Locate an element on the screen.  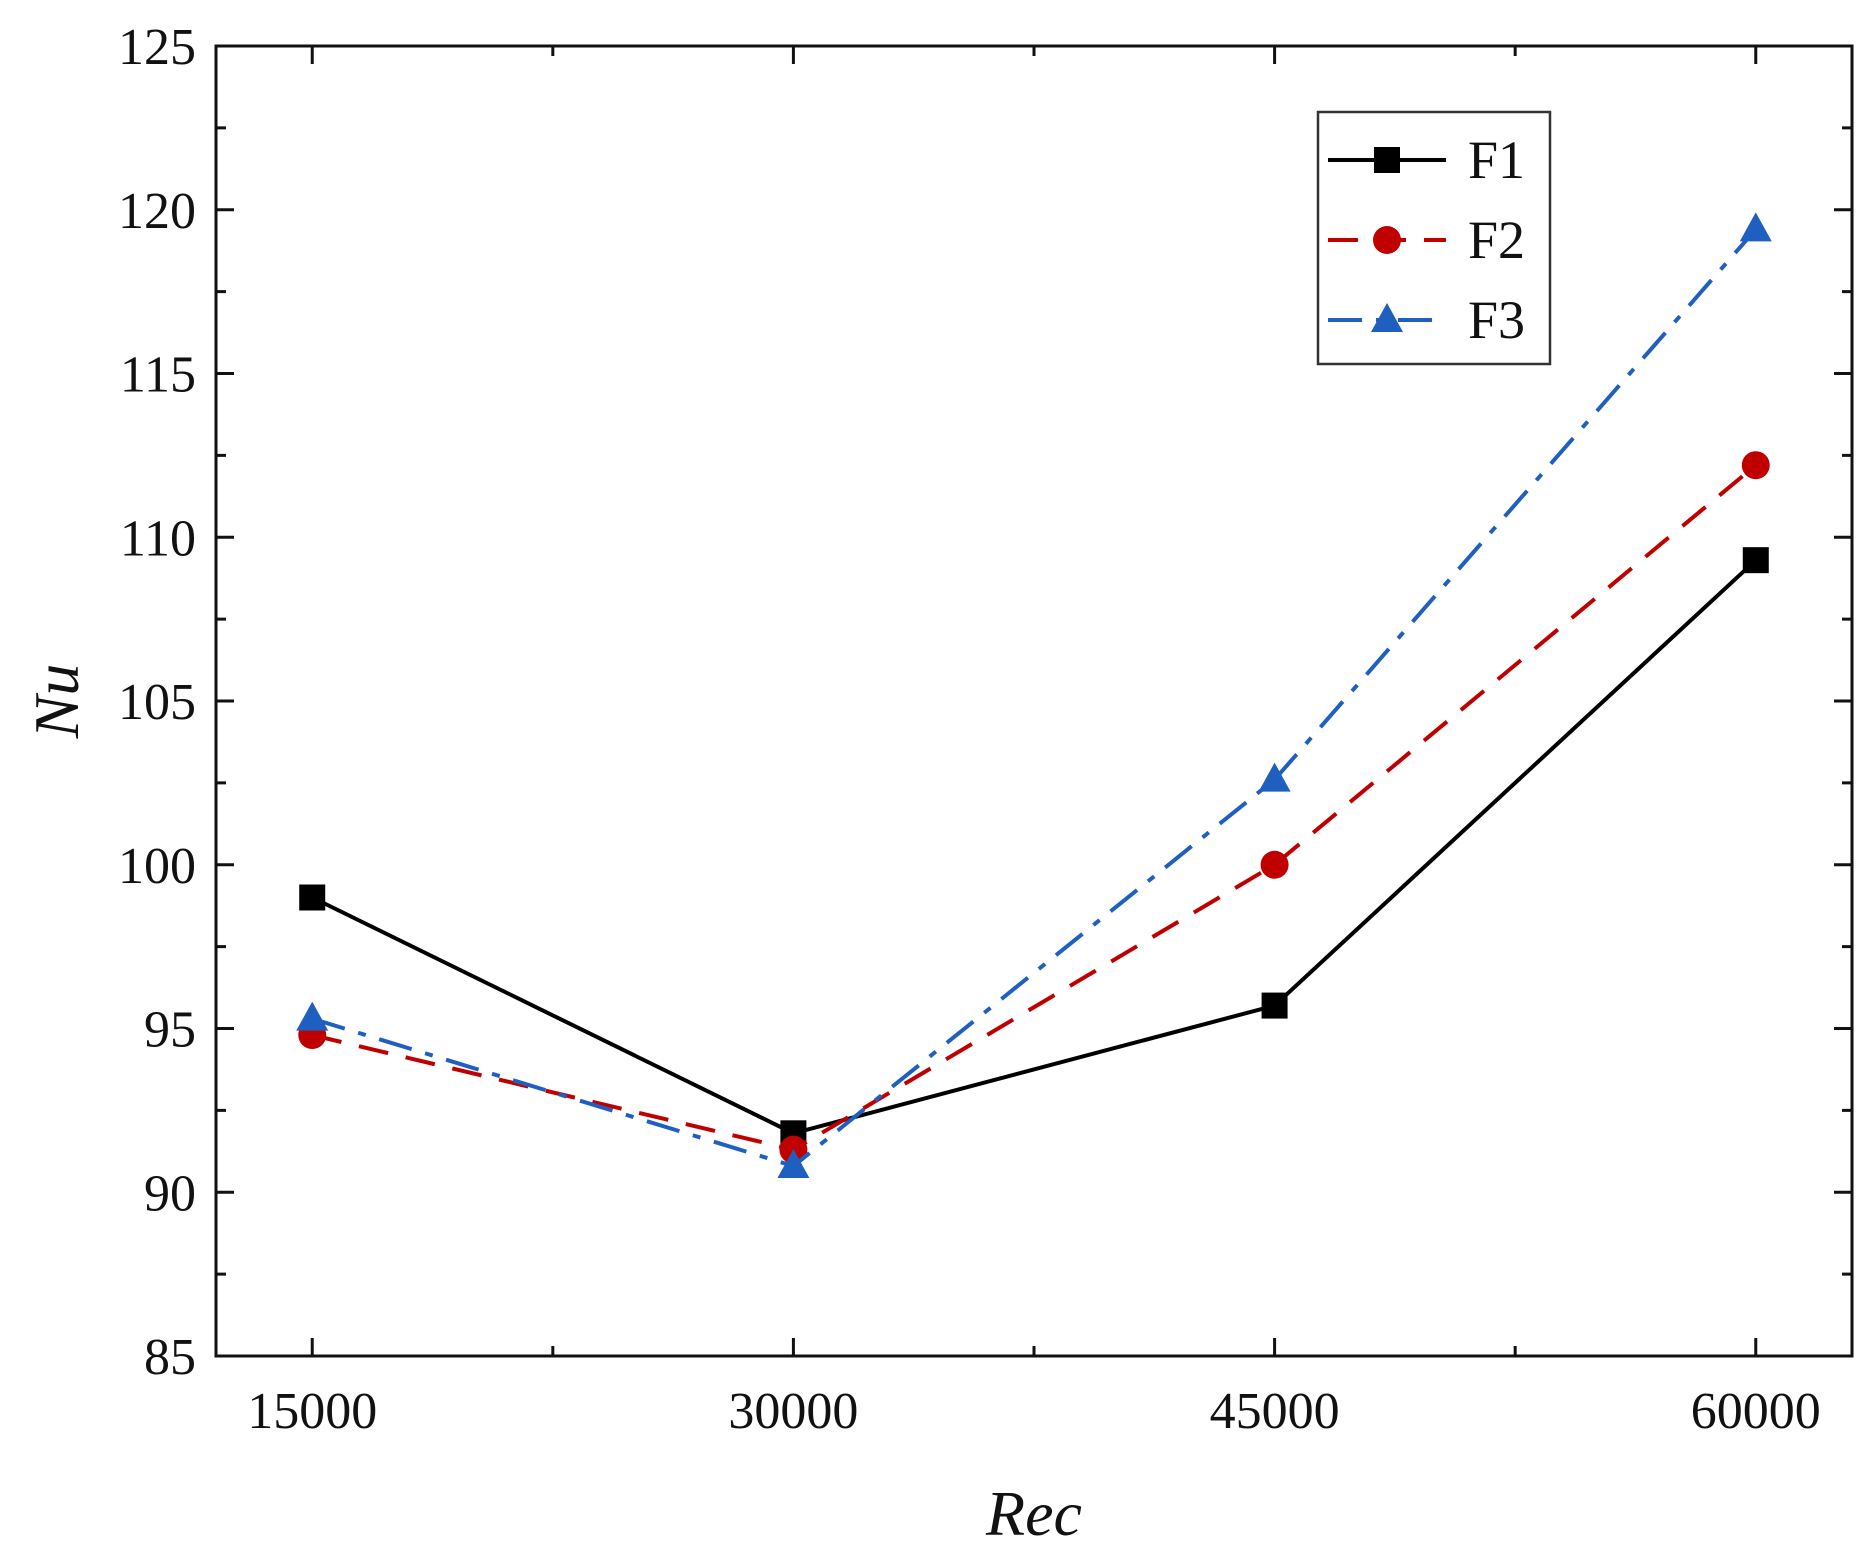
x-axis-title: Rec is located at coordinates (1033, 1513).